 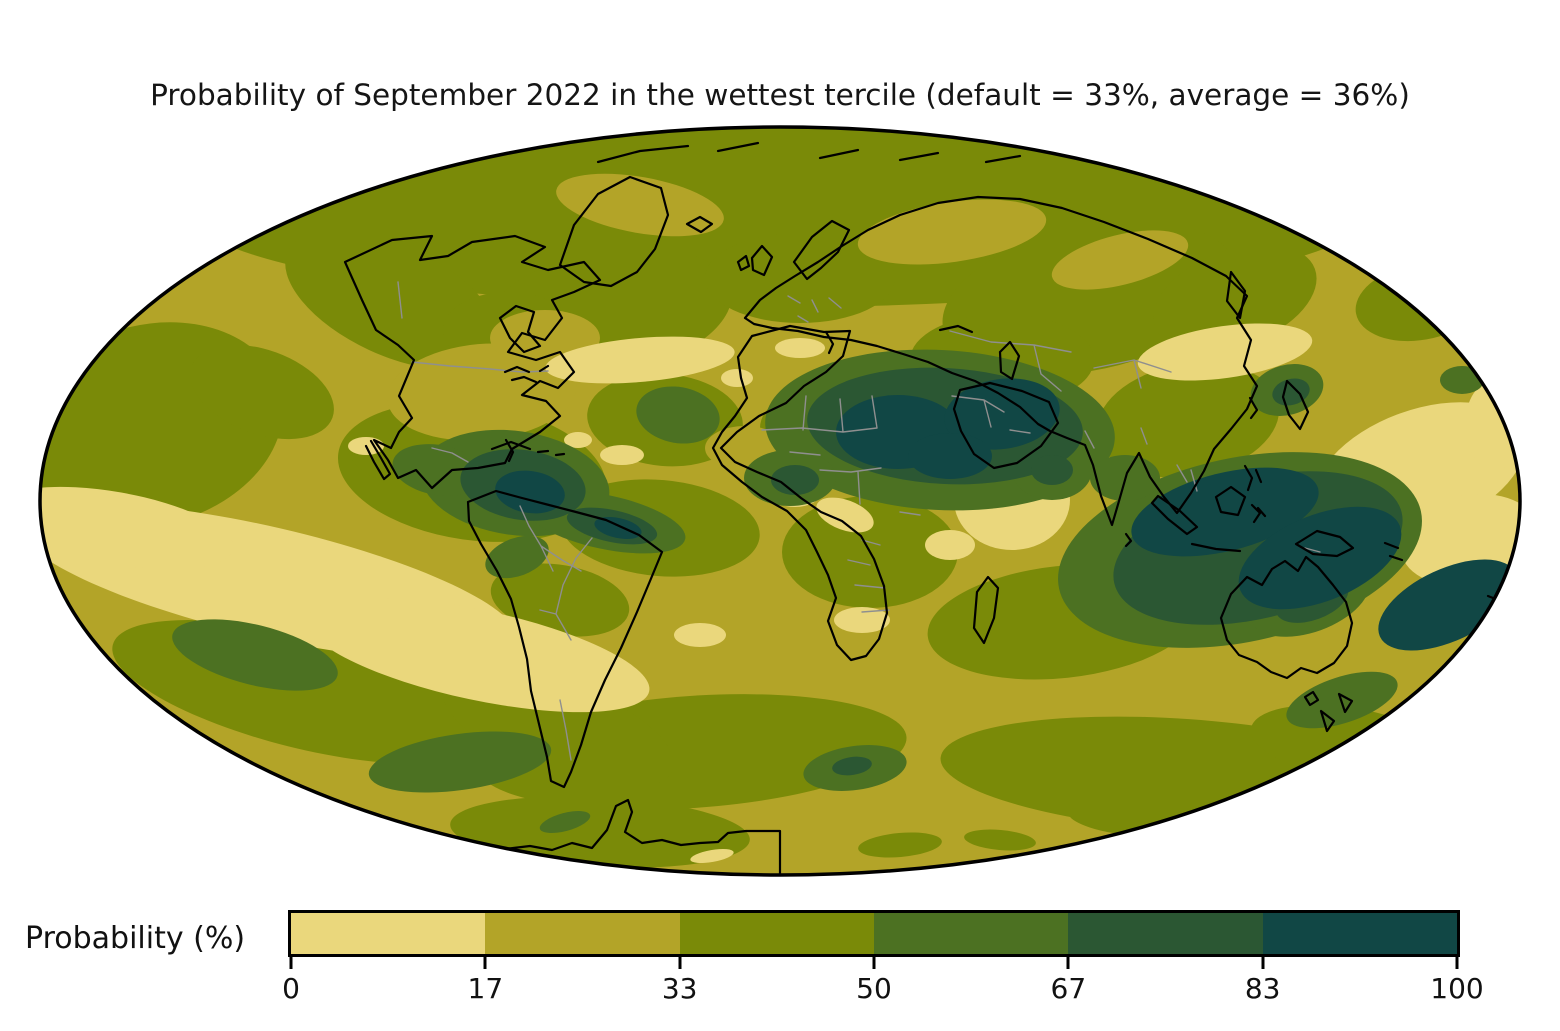 I want to click on colorbar-tick-label: 100, so click(x=1457, y=988).